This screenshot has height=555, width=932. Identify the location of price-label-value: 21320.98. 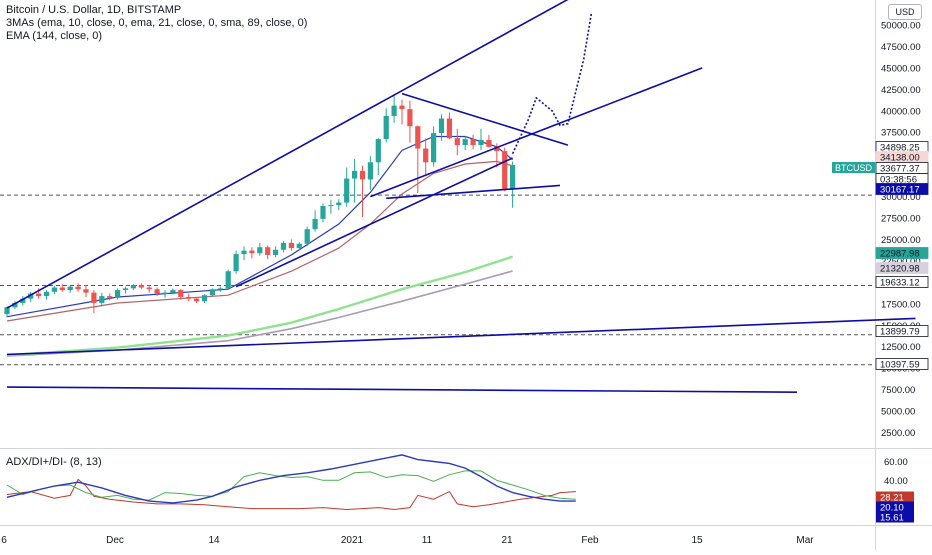
(900, 269).